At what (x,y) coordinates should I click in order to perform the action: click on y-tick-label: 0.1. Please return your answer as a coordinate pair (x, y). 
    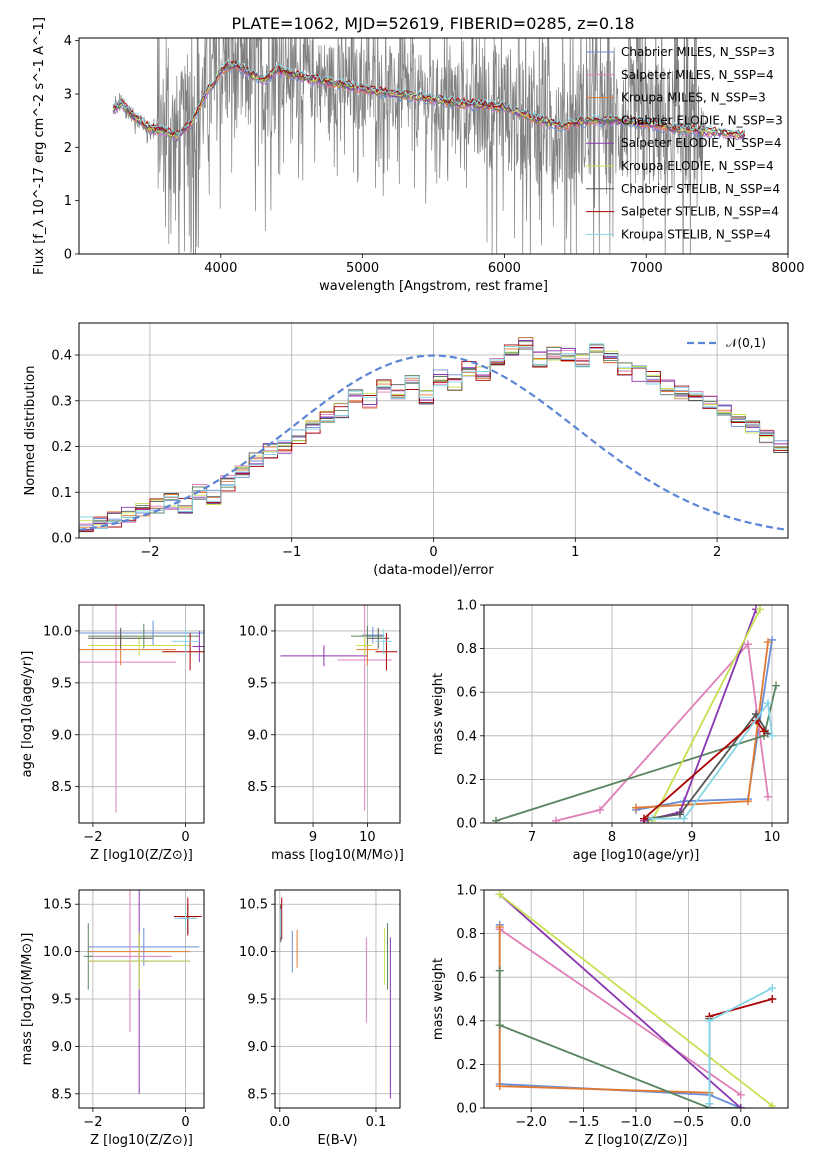
    Looking at the image, I should click on (61, 493).